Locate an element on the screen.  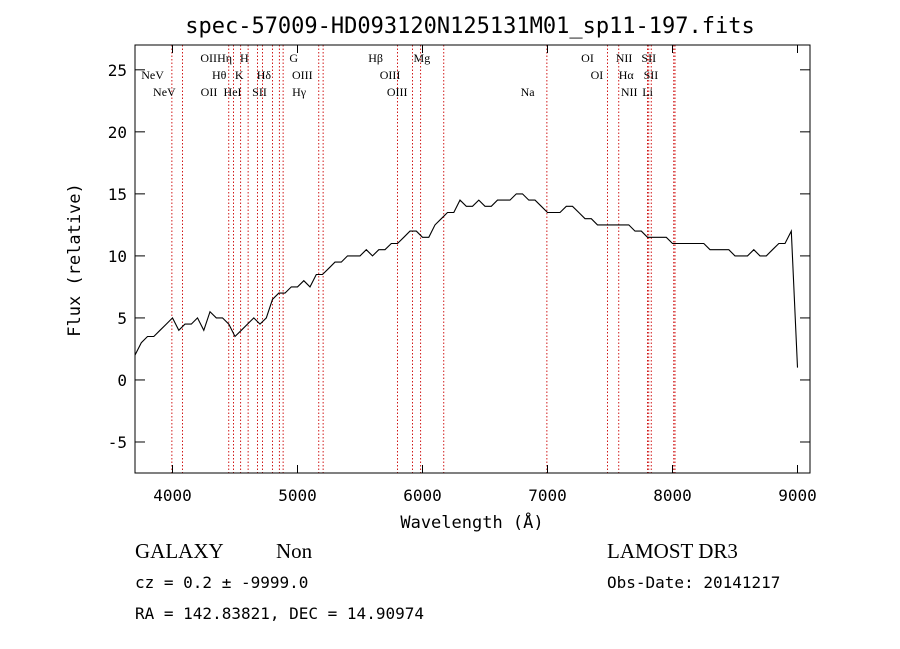
line-label-24: SII is located at coordinates (648, 58).